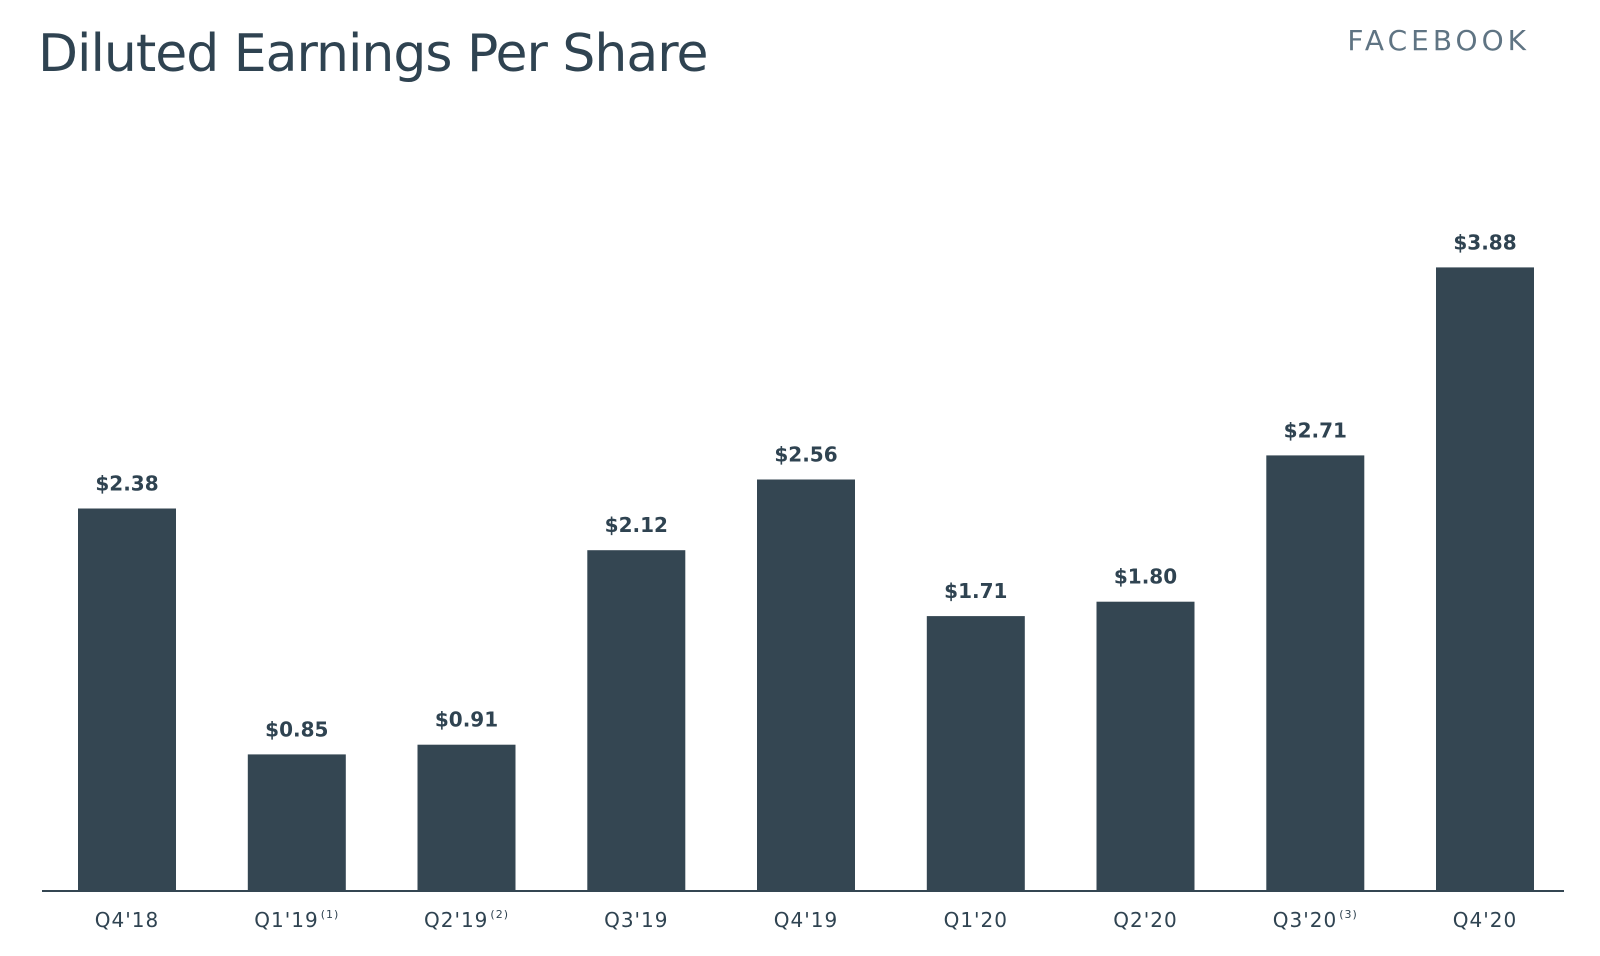  Describe the element at coordinates (373, 54) in the screenshot. I see `page-title: Diluted Earnings Per Share` at that location.